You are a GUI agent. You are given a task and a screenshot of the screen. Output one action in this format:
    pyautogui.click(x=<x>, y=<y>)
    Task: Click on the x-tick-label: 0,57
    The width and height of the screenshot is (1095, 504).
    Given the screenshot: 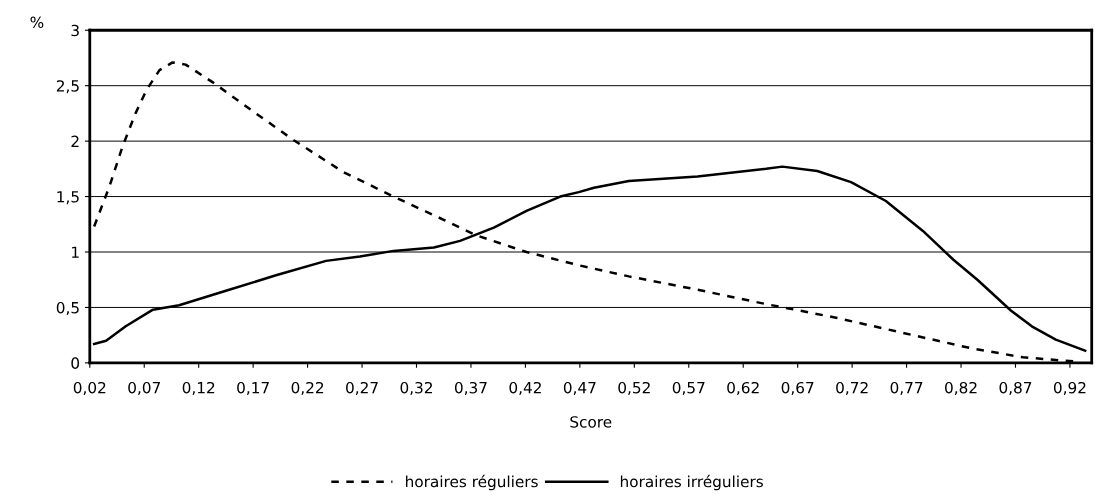 What is the action you would take?
    pyautogui.click(x=688, y=388)
    